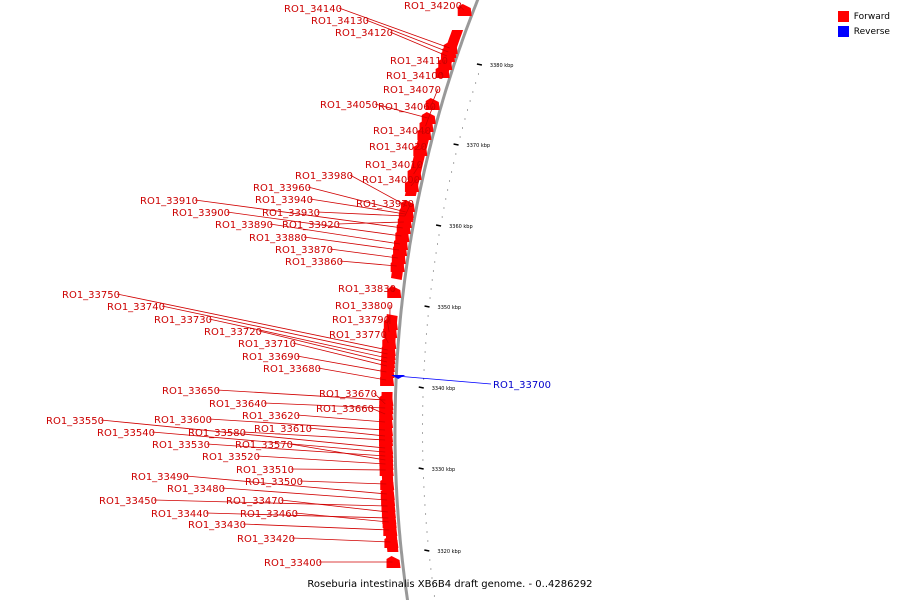 This screenshot has height=600, width=900. What do you see at coordinates (126, 433) in the screenshot?
I see `gene-label: RO1_33540` at bounding box center [126, 433].